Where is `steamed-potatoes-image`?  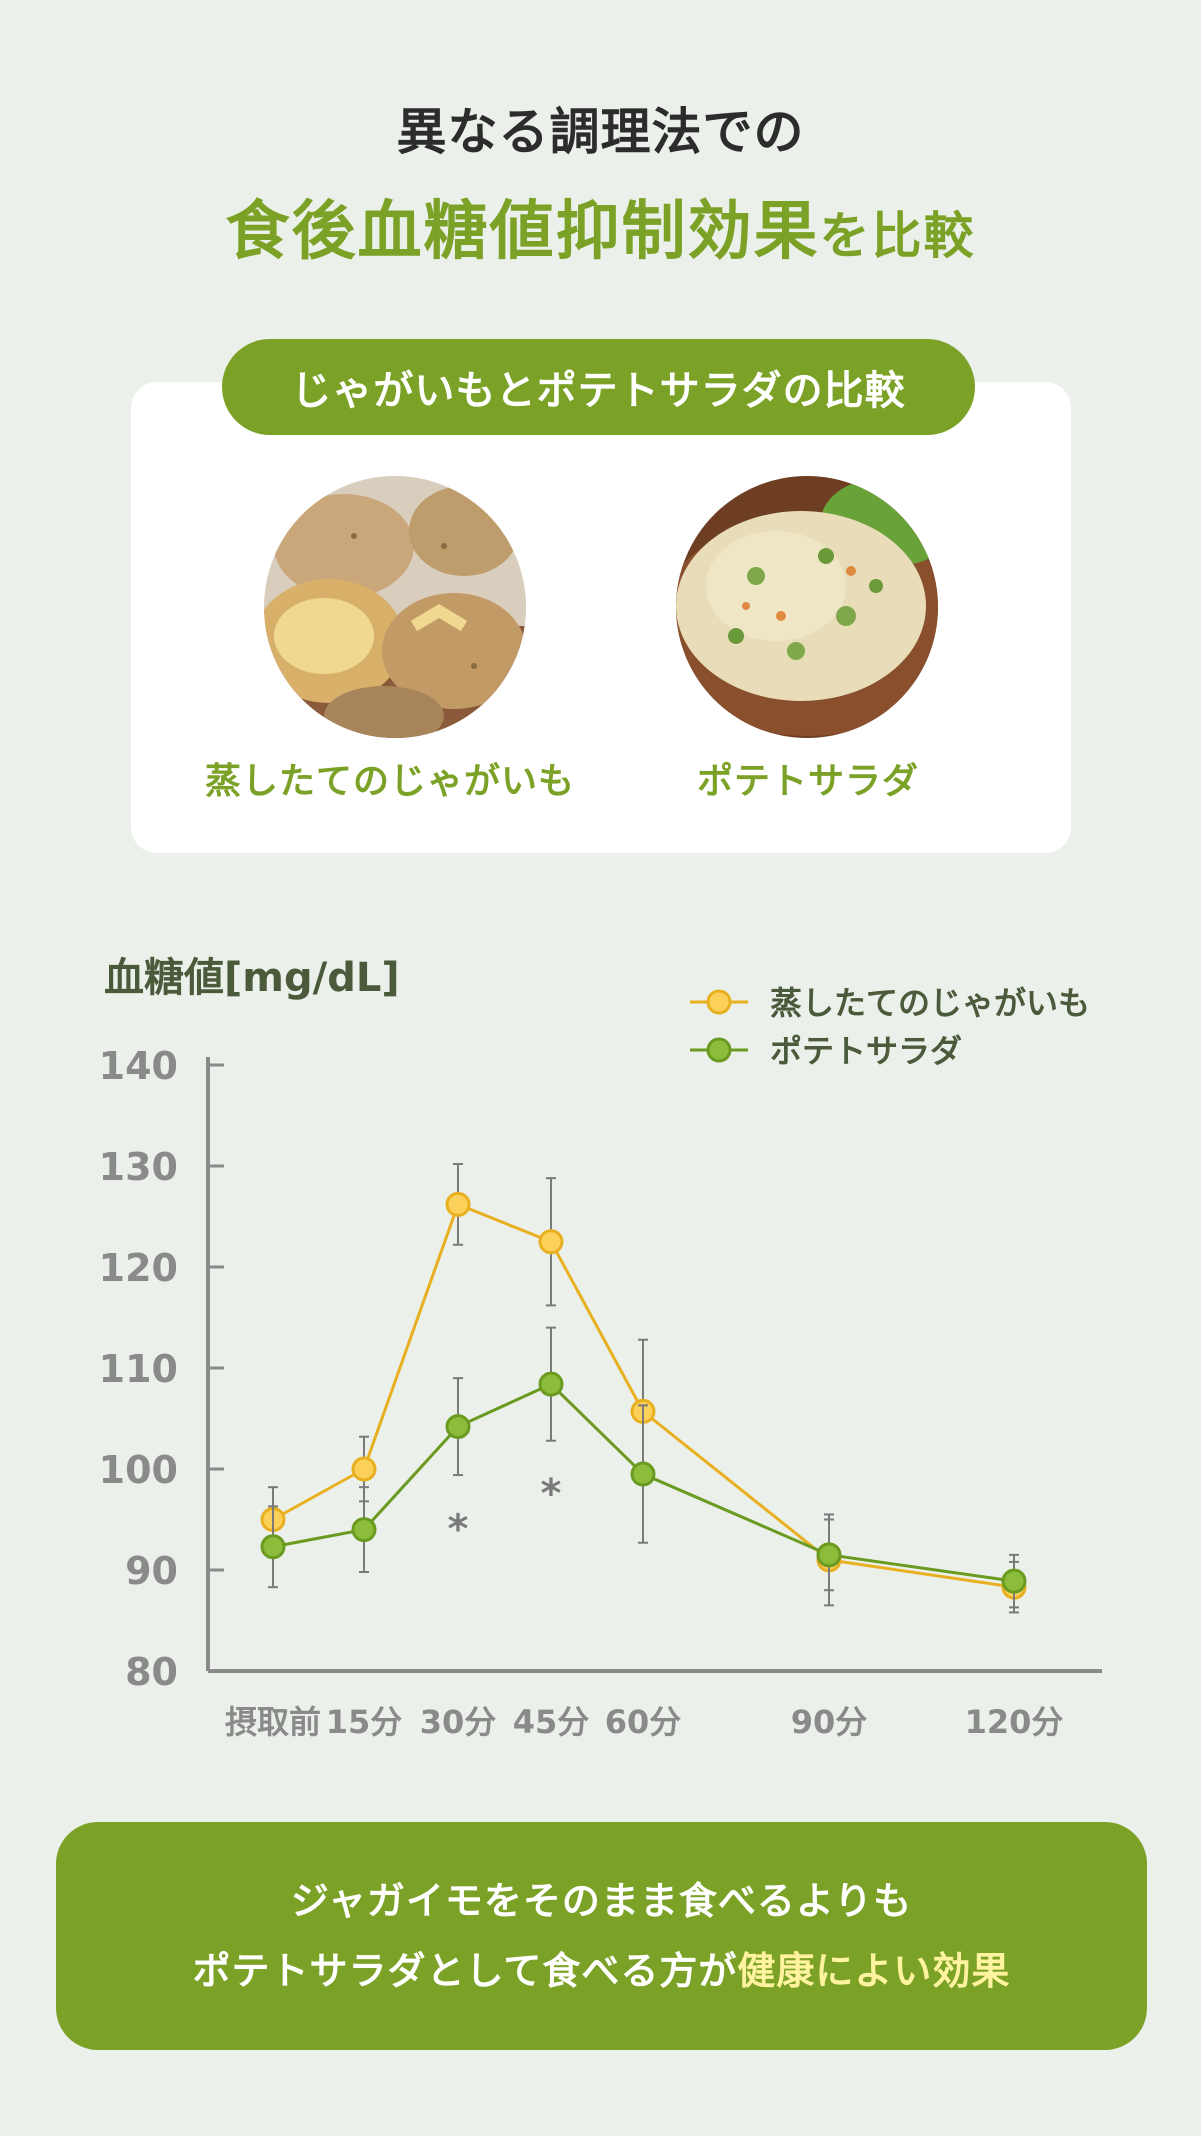
steamed-potatoes-image is located at coordinates (395, 607).